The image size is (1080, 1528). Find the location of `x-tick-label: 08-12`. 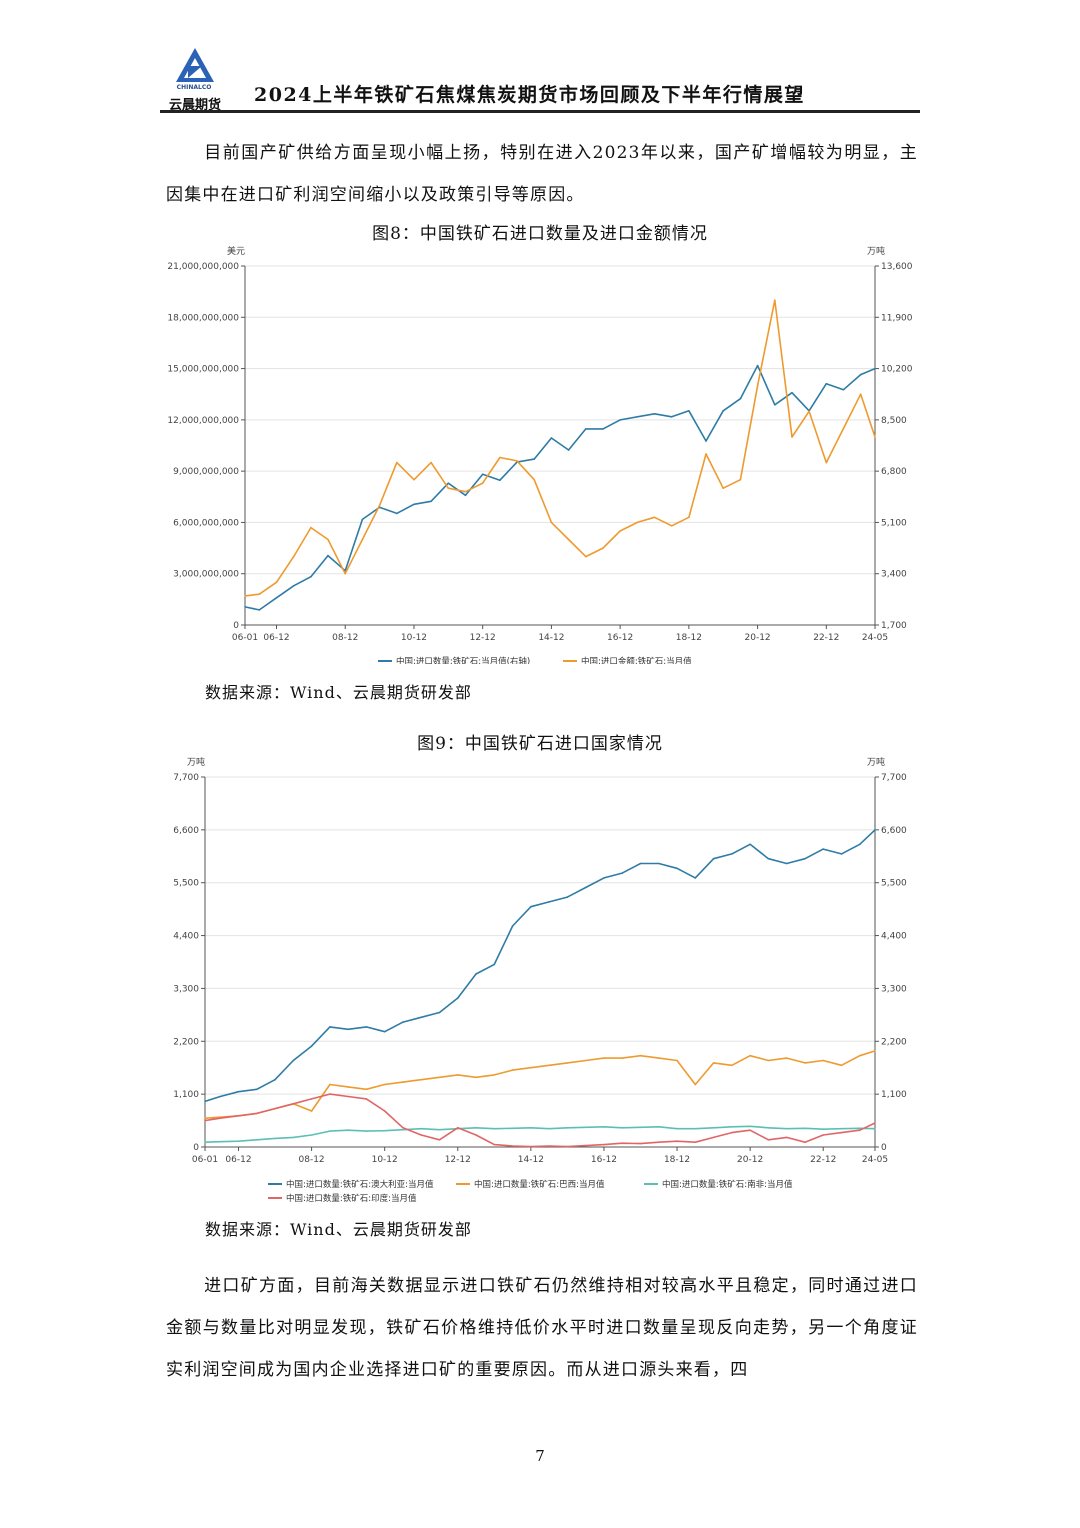

x-tick-label: 08-12 is located at coordinates (312, 1160).